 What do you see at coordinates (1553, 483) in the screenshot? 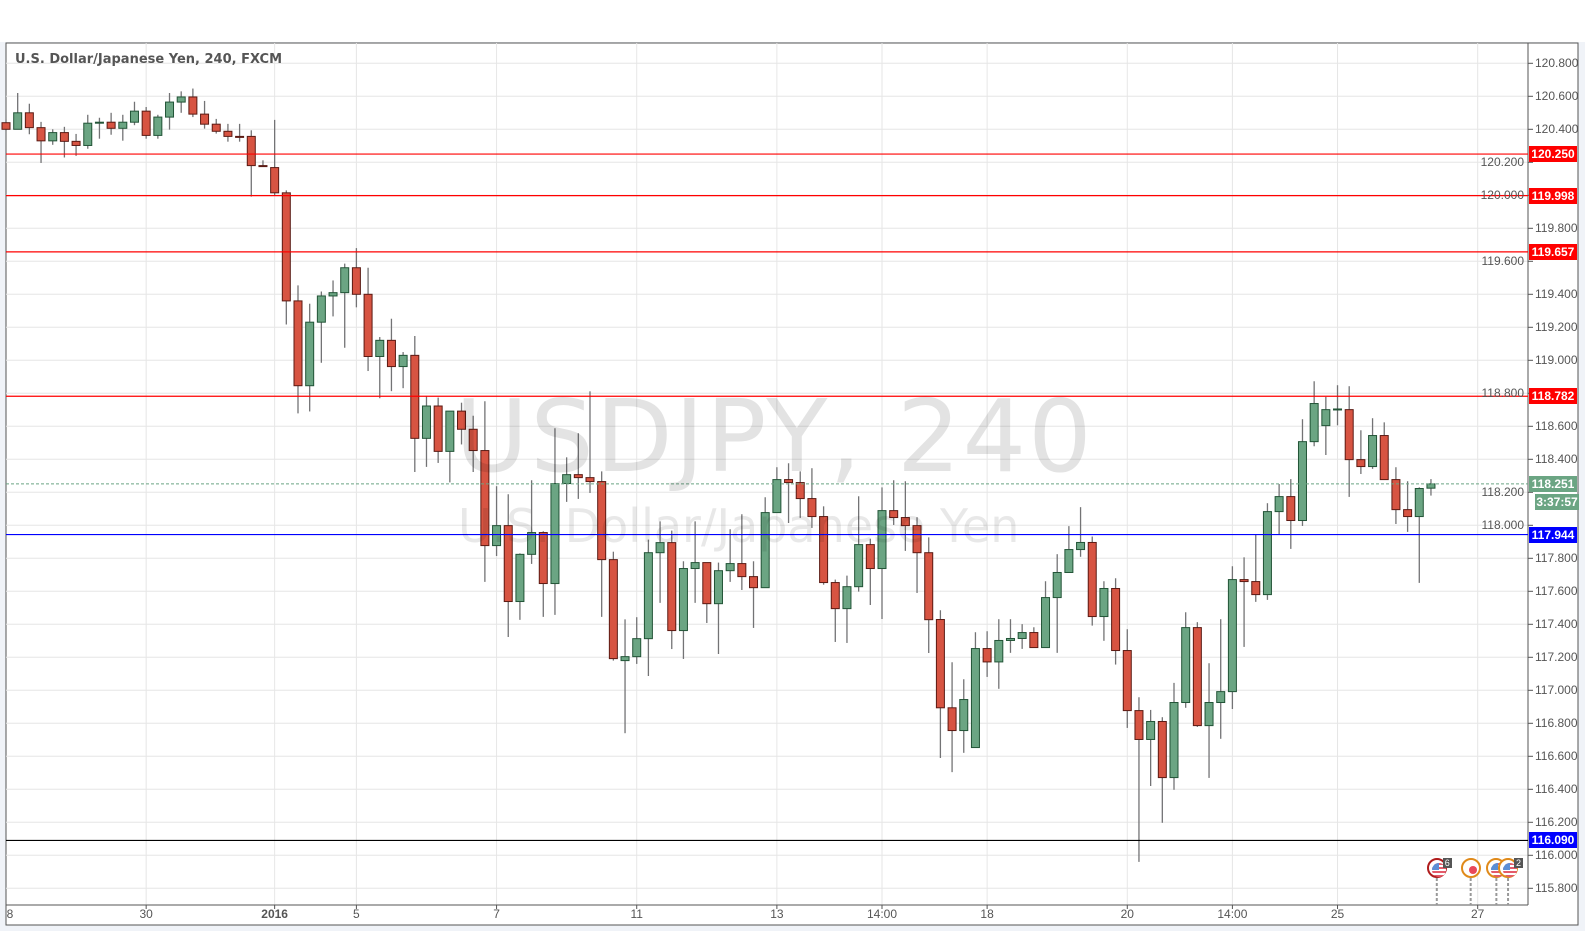
I see `current-price-label: 118.251` at bounding box center [1553, 483].